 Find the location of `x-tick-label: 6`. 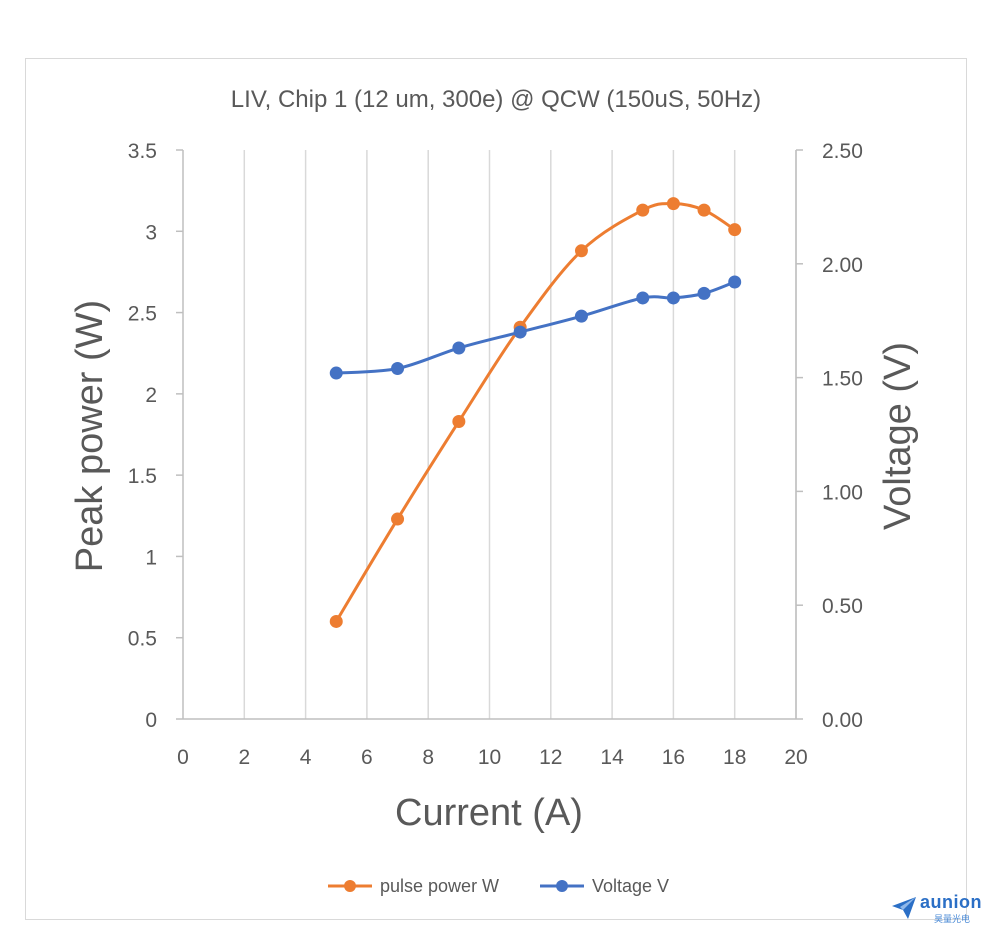

x-tick-label: 6 is located at coordinates (367, 757).